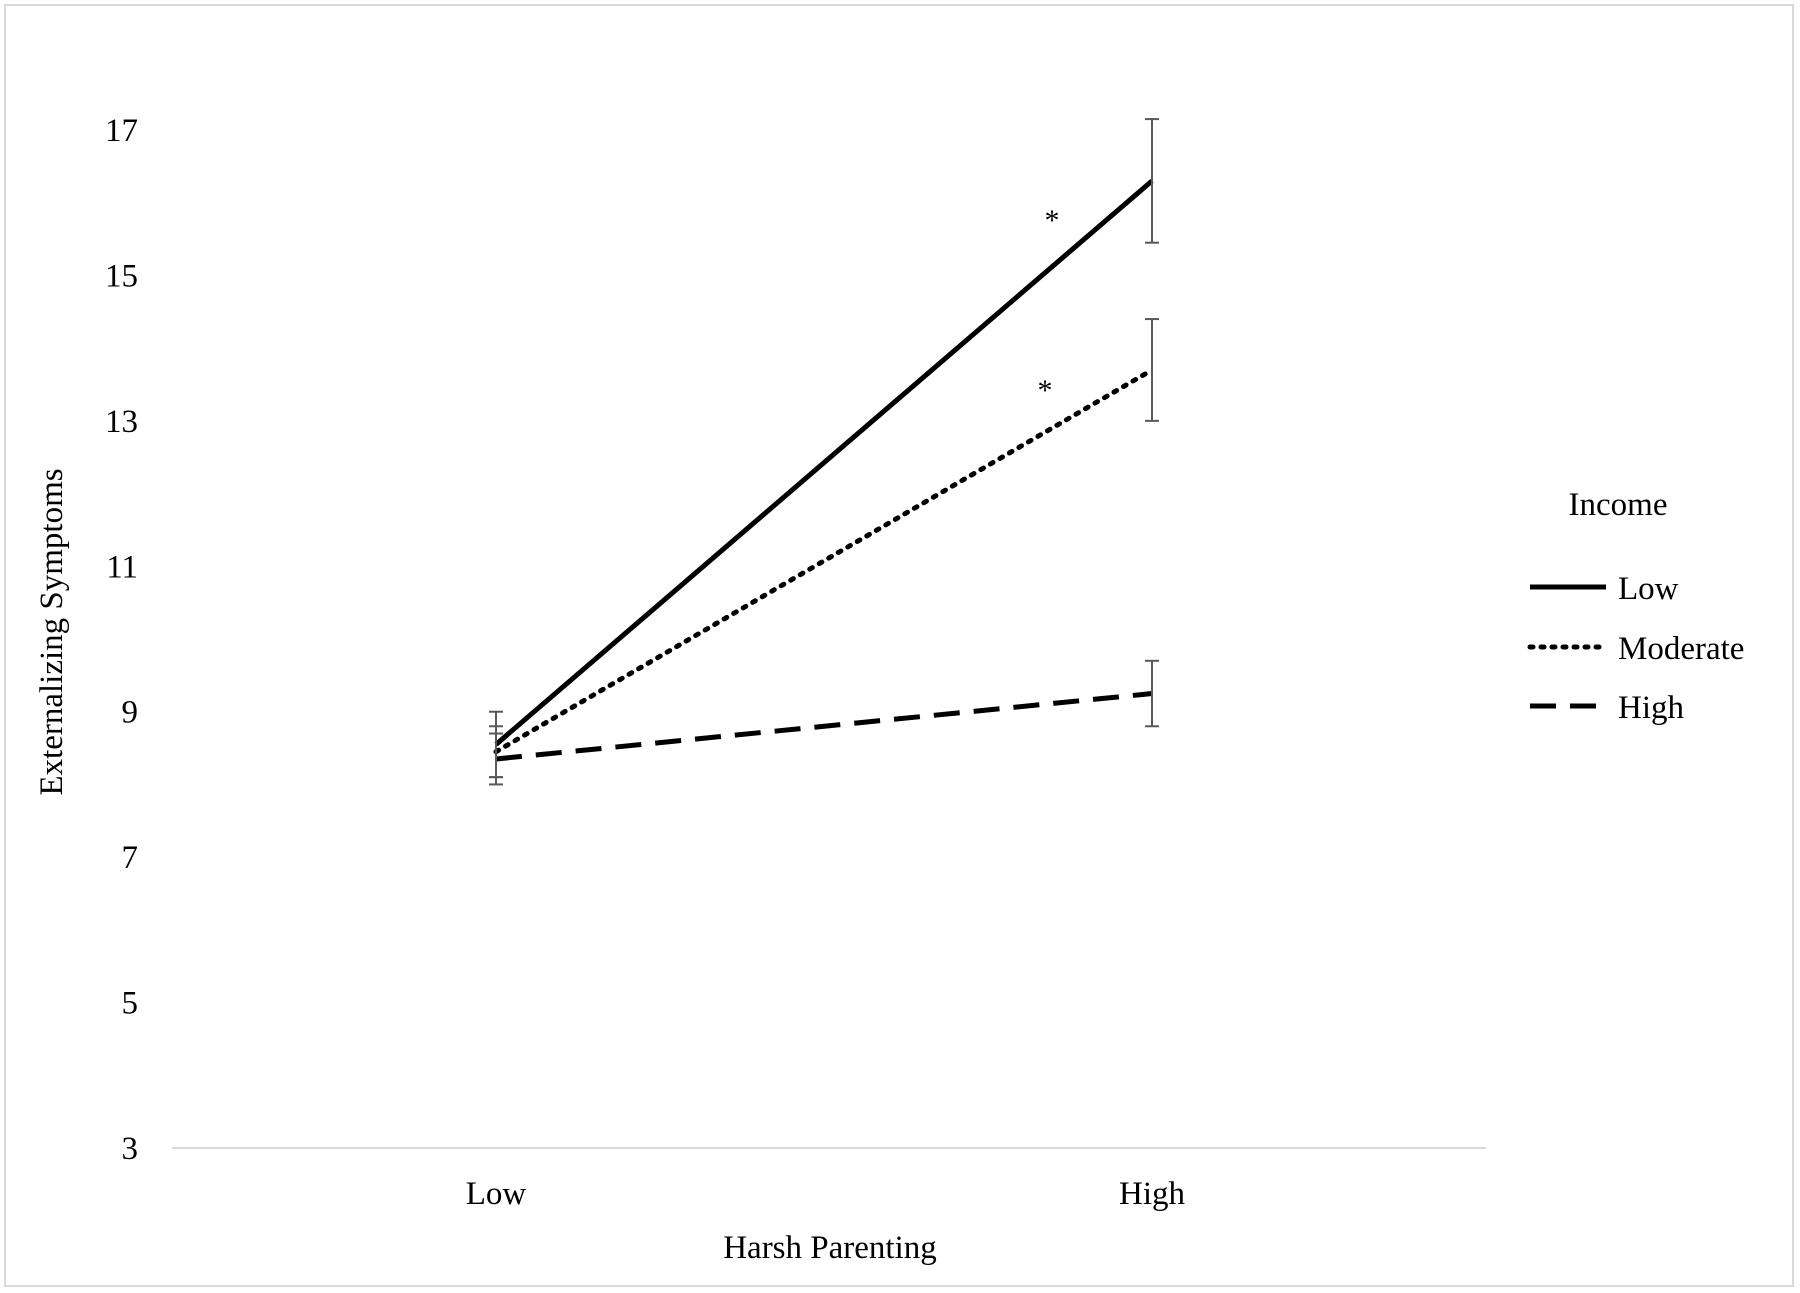 The image size is (1800, 1293). Describe the element at coordinates (121, 276) in the screenshot. I see `y-tick-label: 15` at that location.